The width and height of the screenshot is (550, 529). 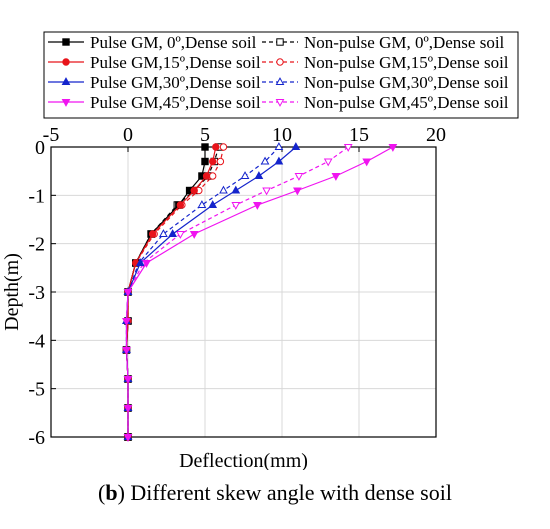 What do you see at coordinates (175, 62) in the screenshot?
I see `legend-label: Pulse GM,15º,Dense soil` at bounding box center [175, 62].